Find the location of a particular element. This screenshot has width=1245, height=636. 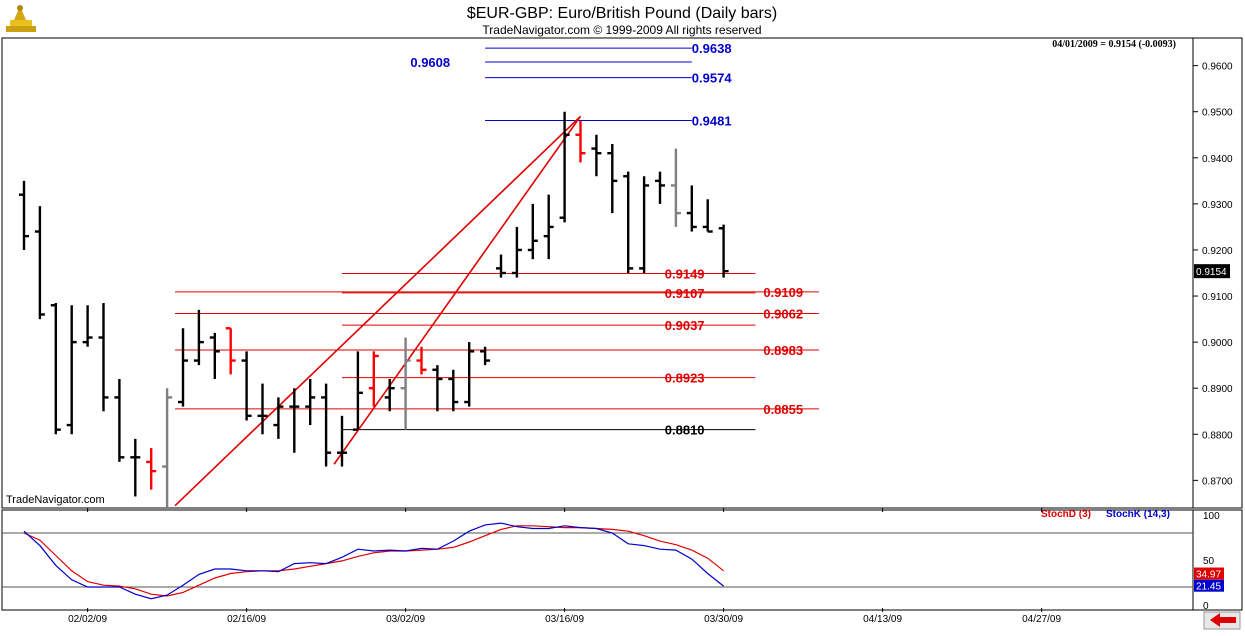

fib-label: 0.9109 is located at coordinates (783, 292).